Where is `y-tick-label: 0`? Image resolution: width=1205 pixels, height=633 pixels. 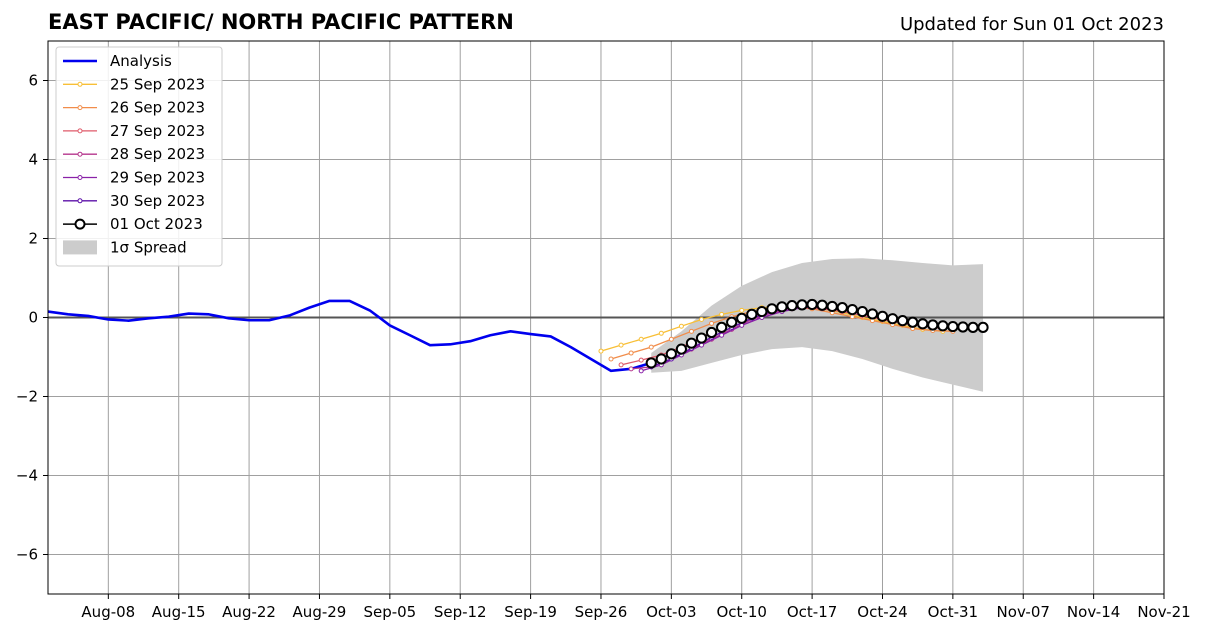 y-tick-label: 0 is located at coordinates (33, 318).